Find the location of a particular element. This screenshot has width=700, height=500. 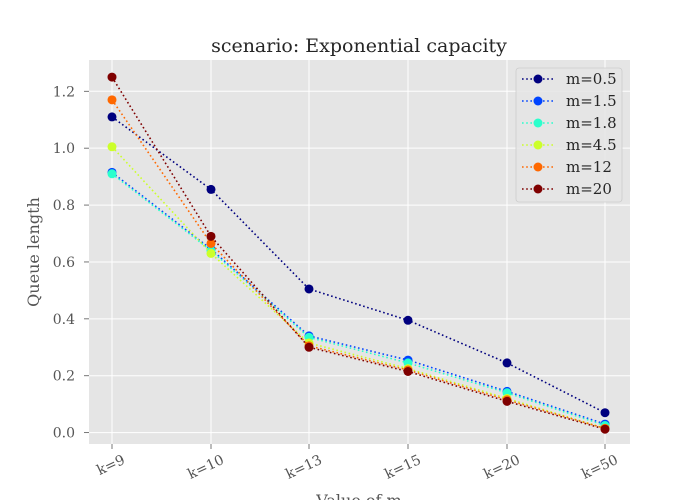

x-tick-label: k=20 is located at coordinates (501, 467).